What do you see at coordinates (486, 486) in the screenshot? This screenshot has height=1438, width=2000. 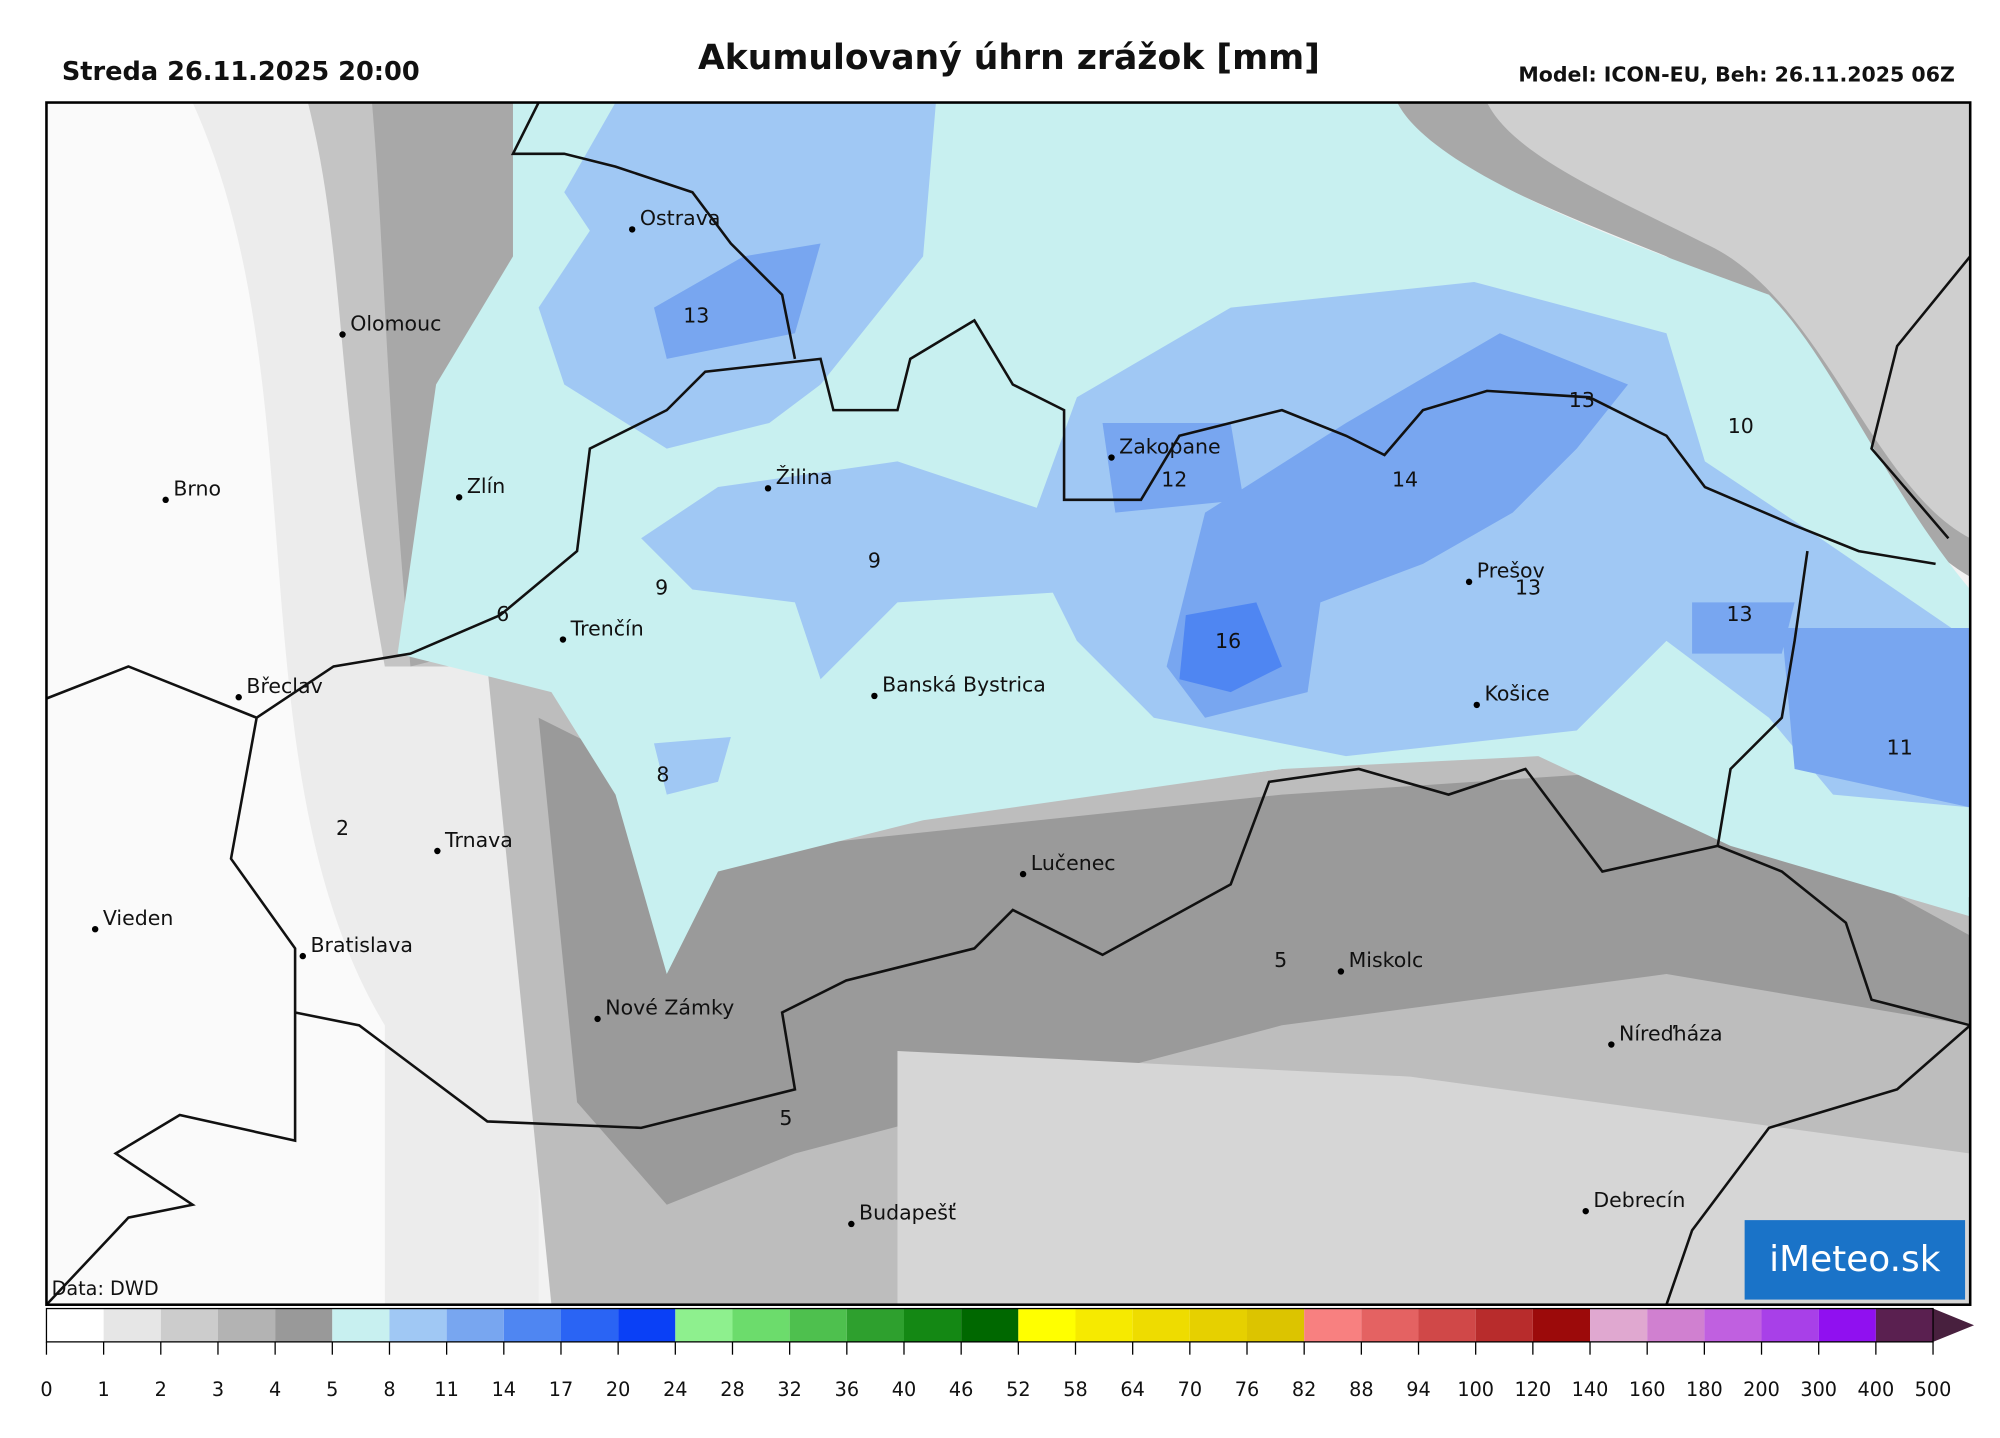 I see `city-label: Zlín` at bounding box center [486, 486].